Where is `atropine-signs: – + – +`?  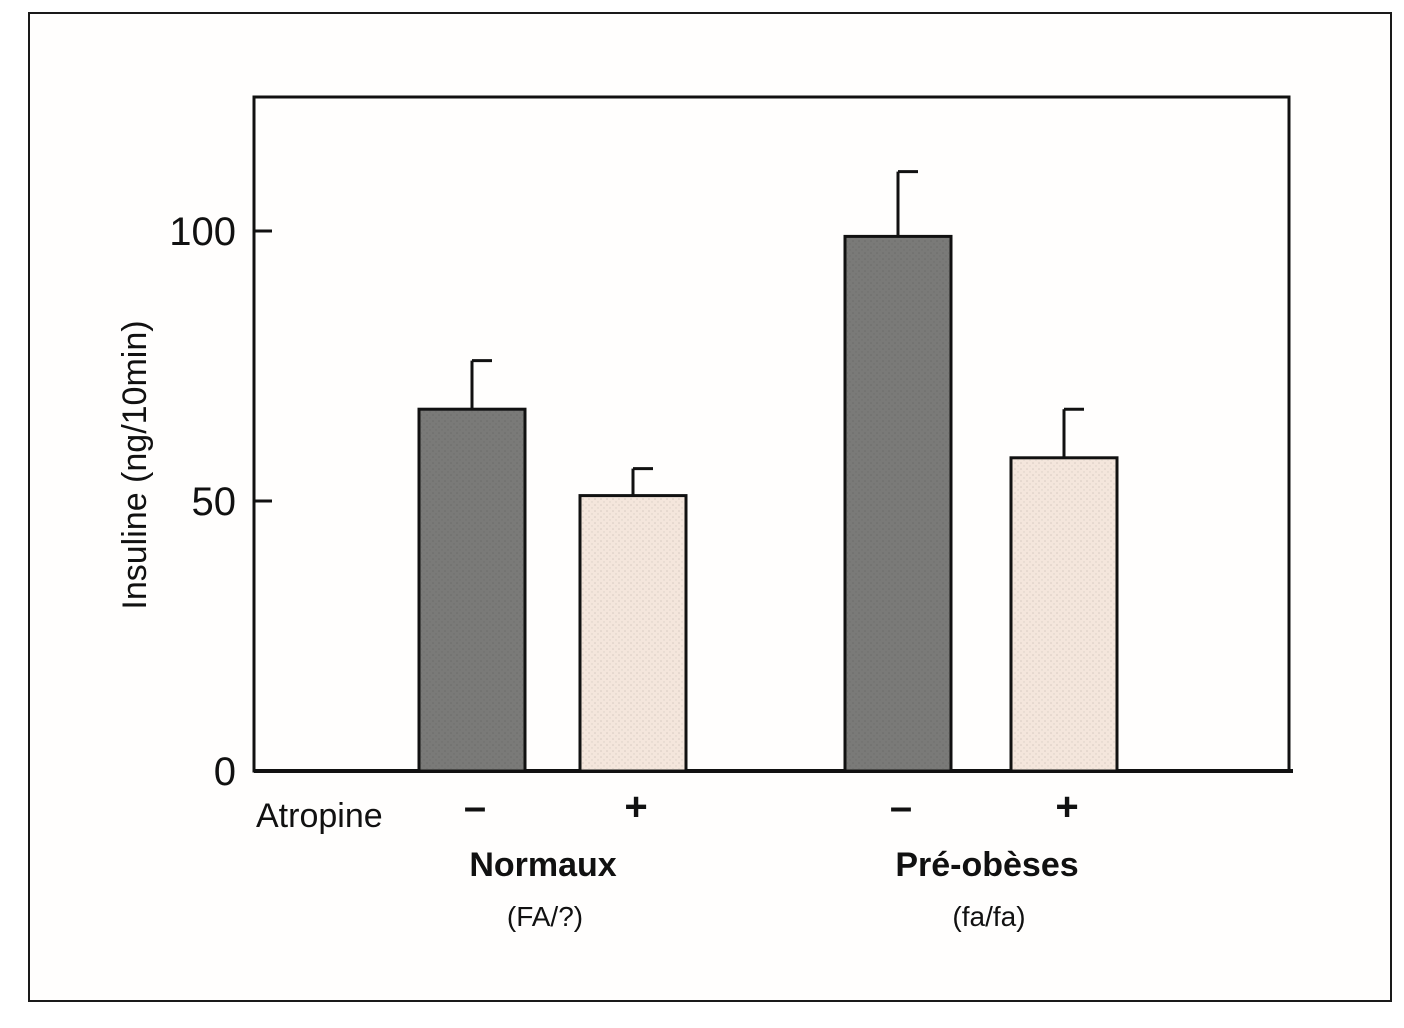
atropine-signs: – + – + is located at coordinates (771, 807).